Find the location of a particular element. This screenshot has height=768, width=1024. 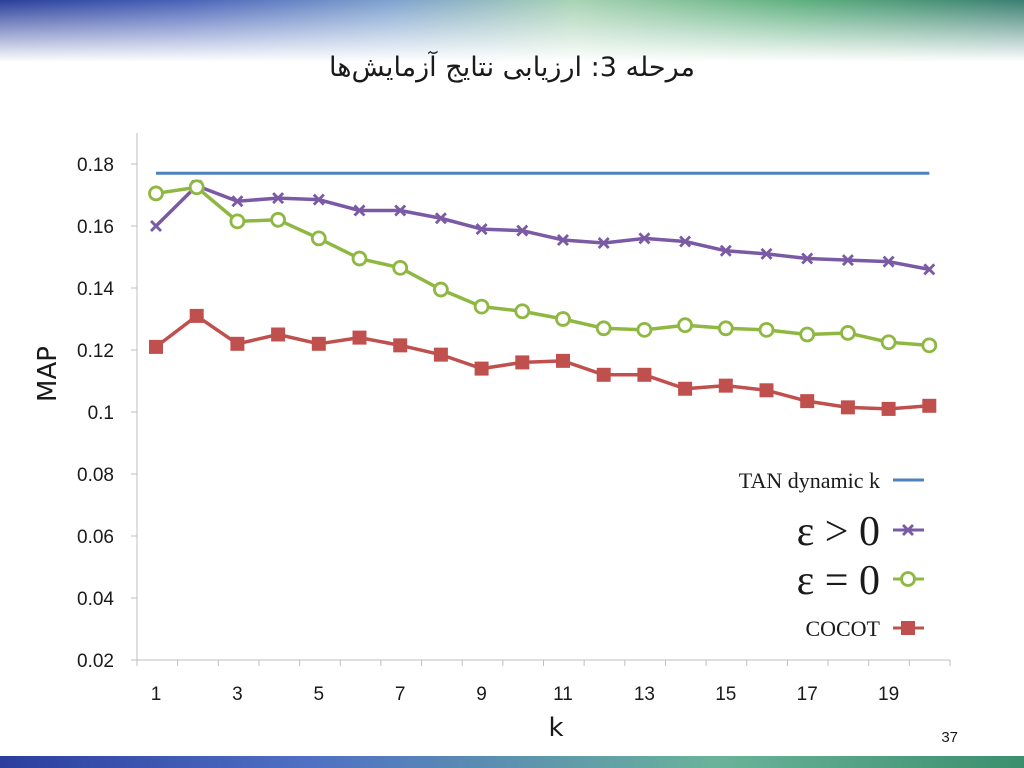

x-tick-label: 19 is located at coordinates (888, 694).